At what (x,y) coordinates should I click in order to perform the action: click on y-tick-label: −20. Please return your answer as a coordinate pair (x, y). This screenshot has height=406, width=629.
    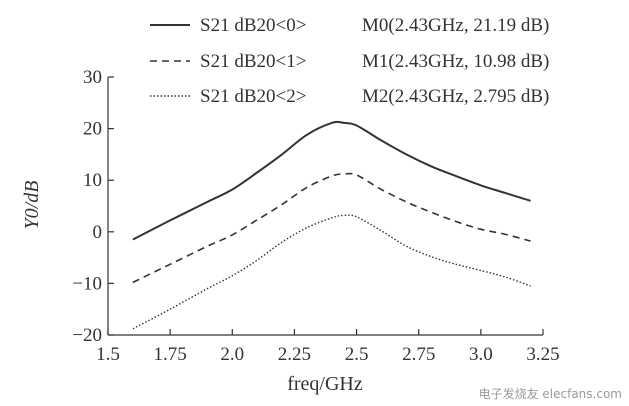
    Looking at the image, I should click on (87, 335).